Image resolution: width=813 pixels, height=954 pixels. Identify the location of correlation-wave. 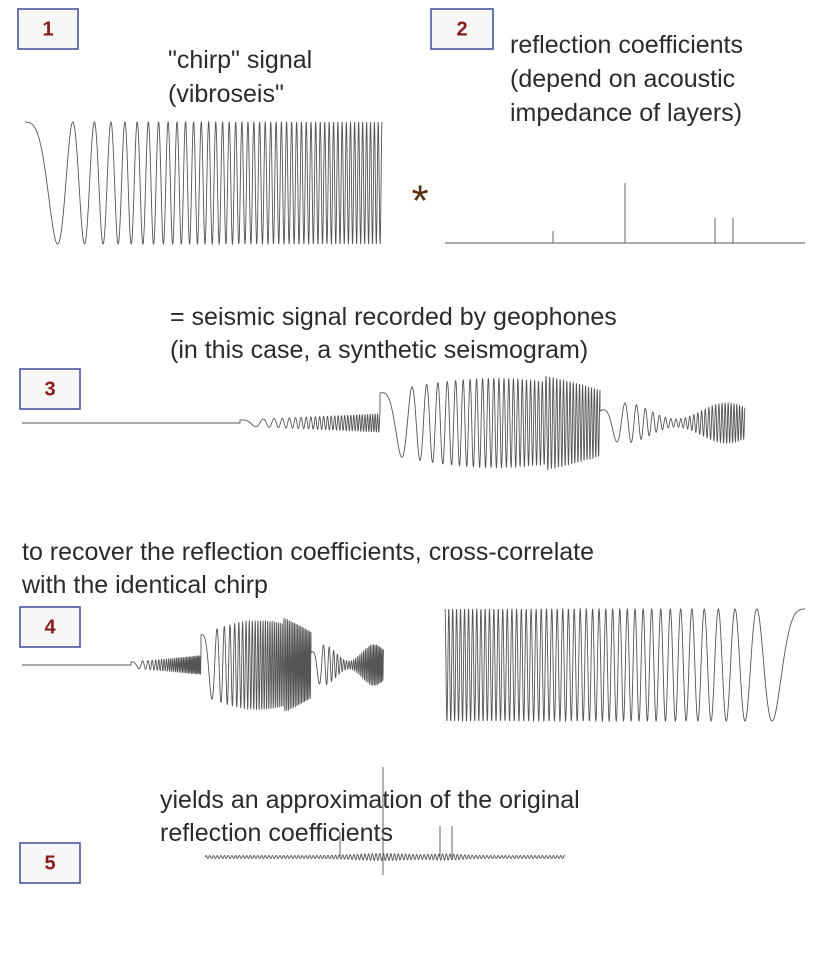
(385, 821).